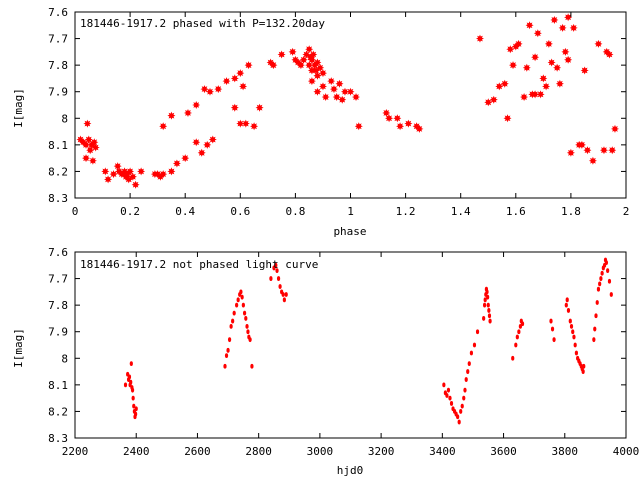 This screenshot has width=640, height=480. I want to click on x-tick-label: 1.4, so click(461, 211).